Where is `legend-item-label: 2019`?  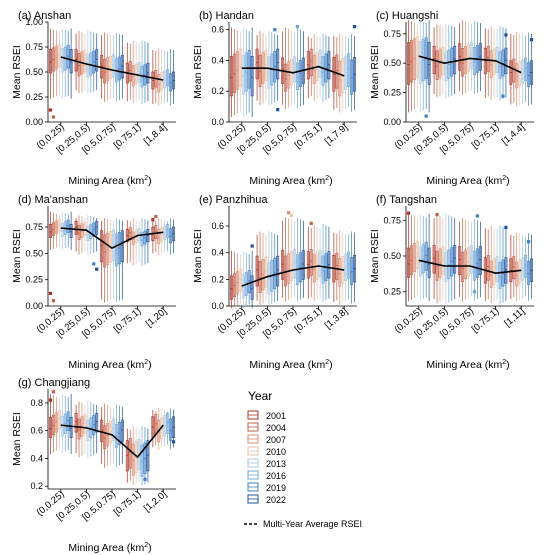 legend-item-label: 2019 is located at coordinates (276, 488).